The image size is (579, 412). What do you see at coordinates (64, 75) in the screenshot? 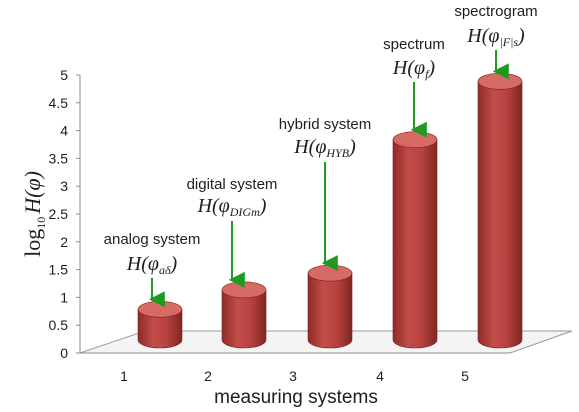
I see `y-tick-label: 5` at bounding box center [64, 75].